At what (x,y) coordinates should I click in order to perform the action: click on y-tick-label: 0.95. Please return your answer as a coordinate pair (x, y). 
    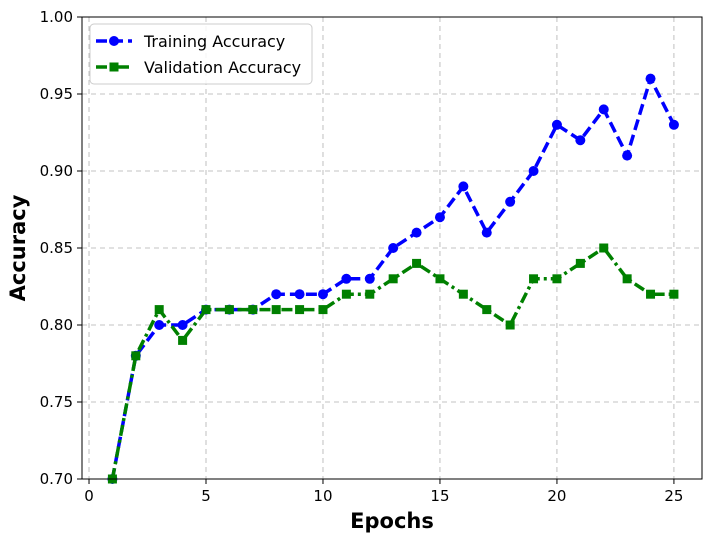
    Looking at the image, I should click on (56, 94).